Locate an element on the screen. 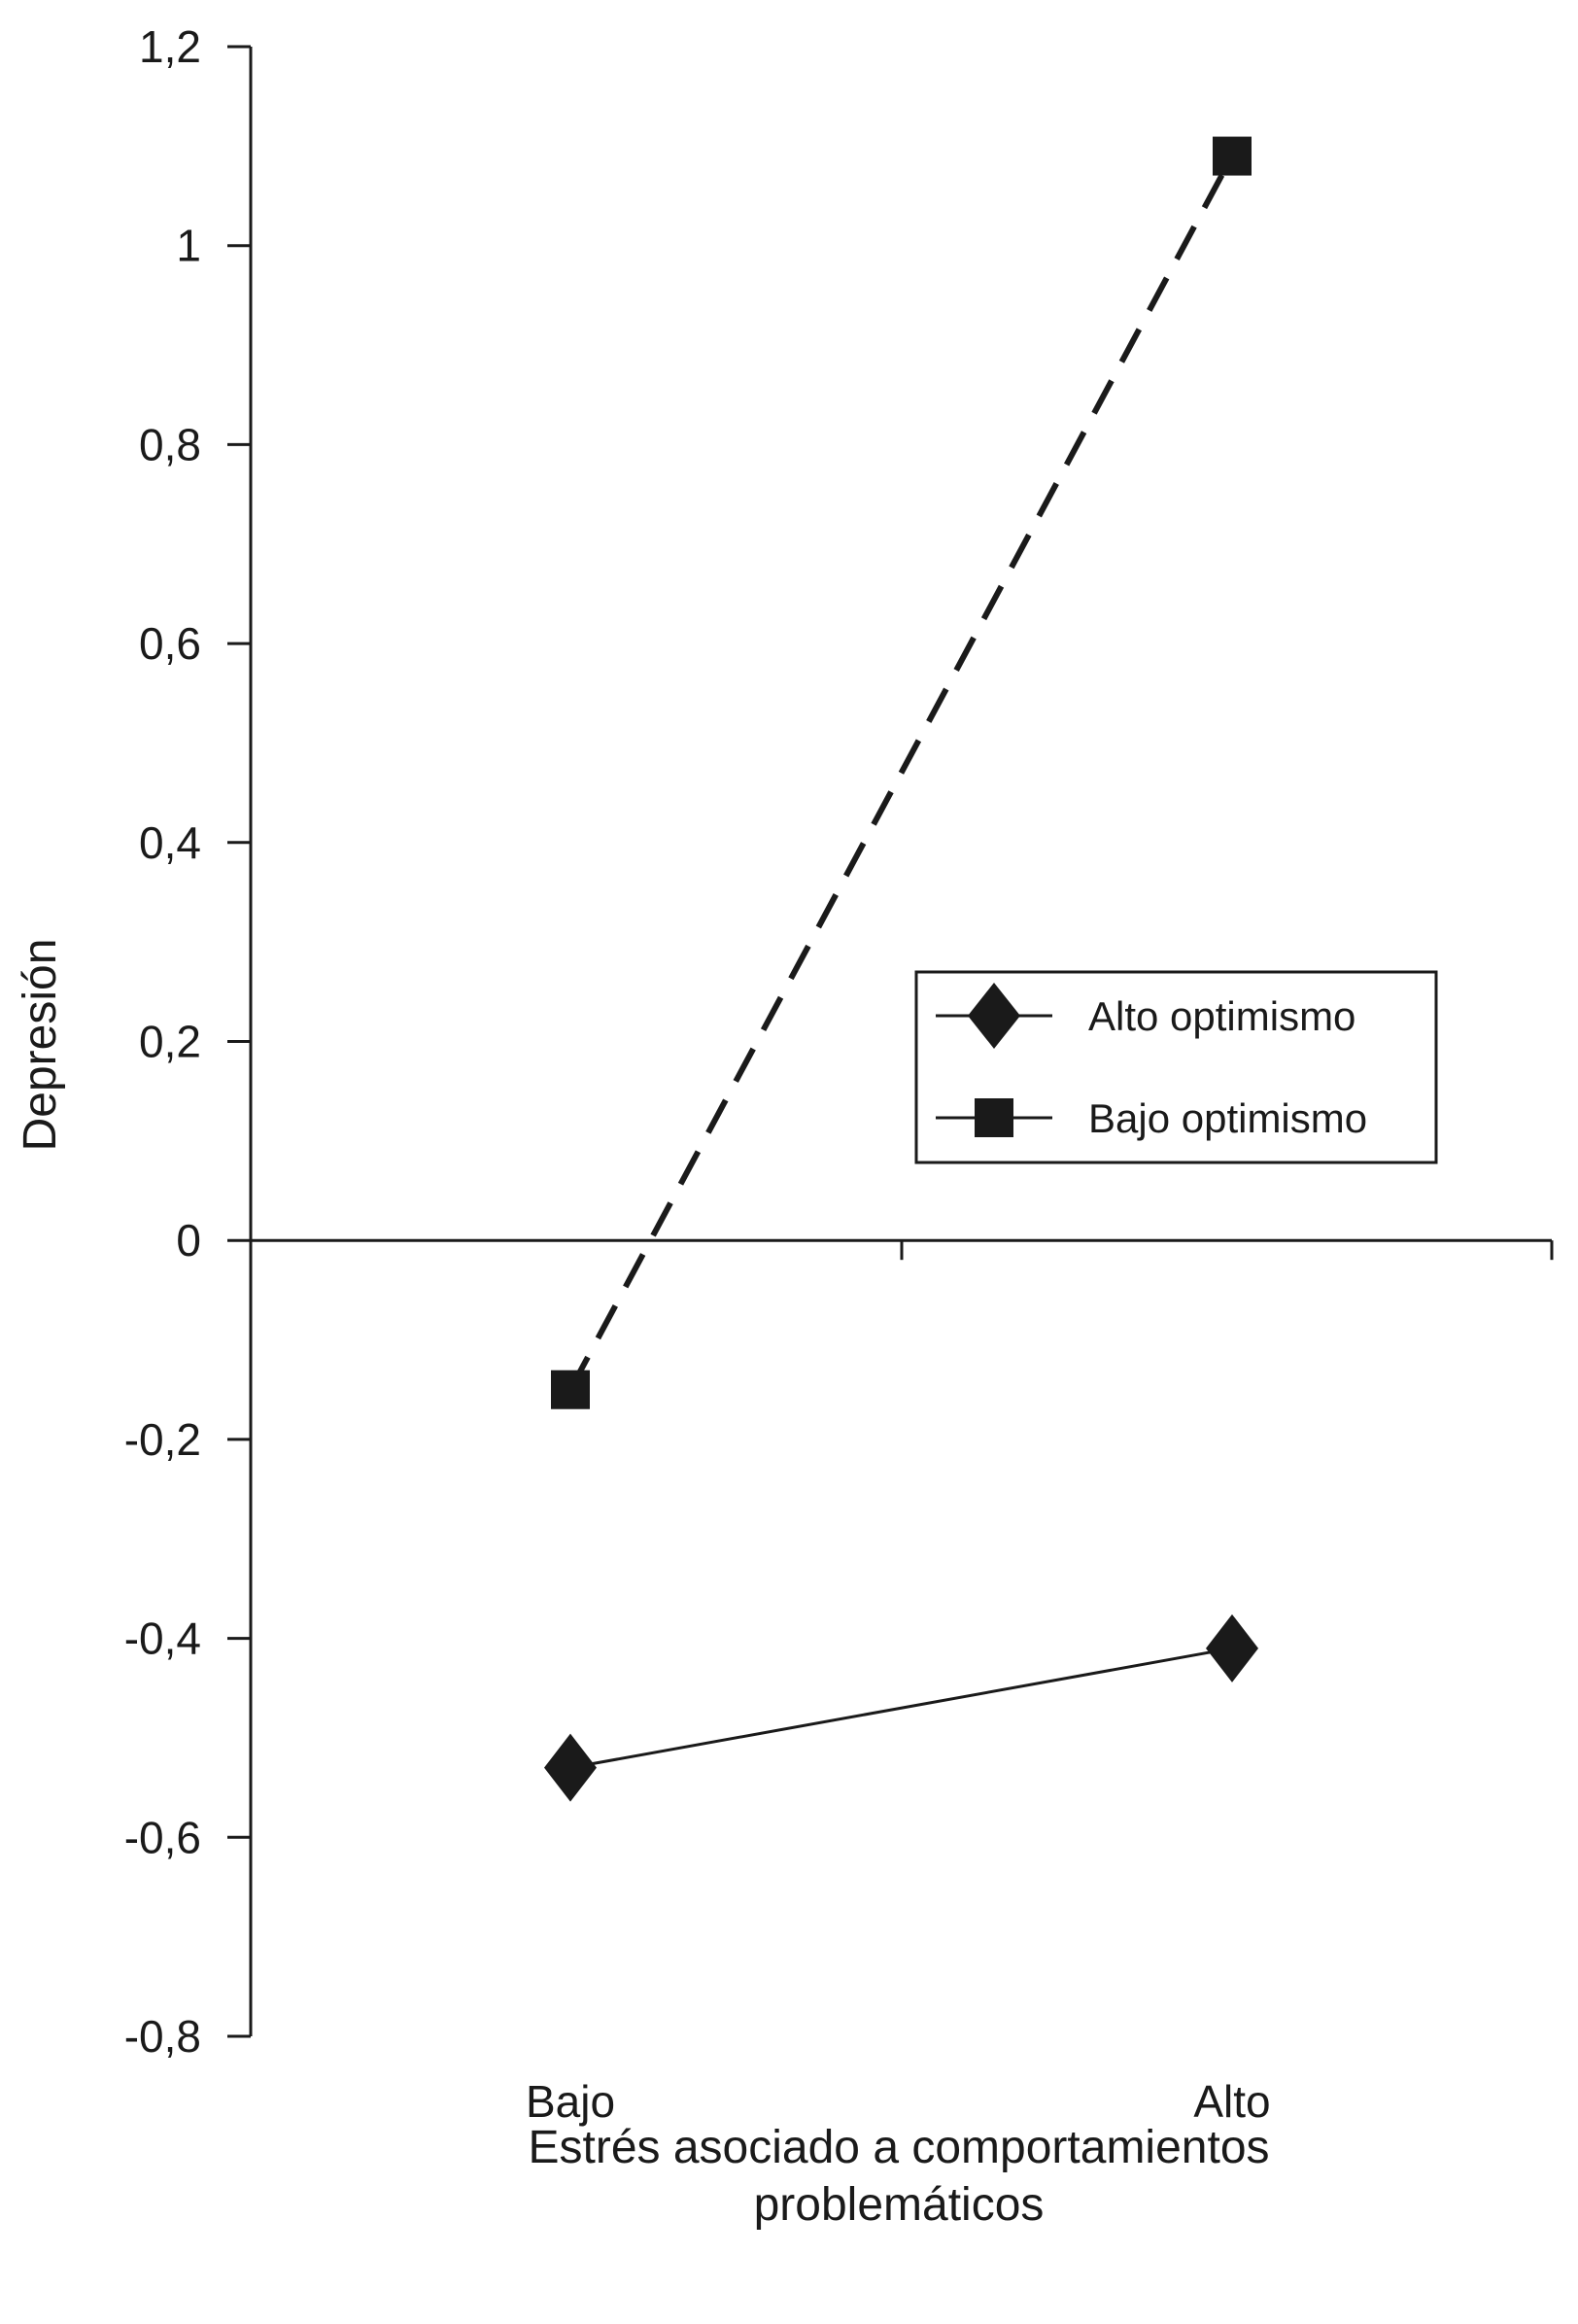 Image resolution: width=1578 pixels, height=2324 pixels. x-tick-label: Bajo is located at coordinates (570, 2101).